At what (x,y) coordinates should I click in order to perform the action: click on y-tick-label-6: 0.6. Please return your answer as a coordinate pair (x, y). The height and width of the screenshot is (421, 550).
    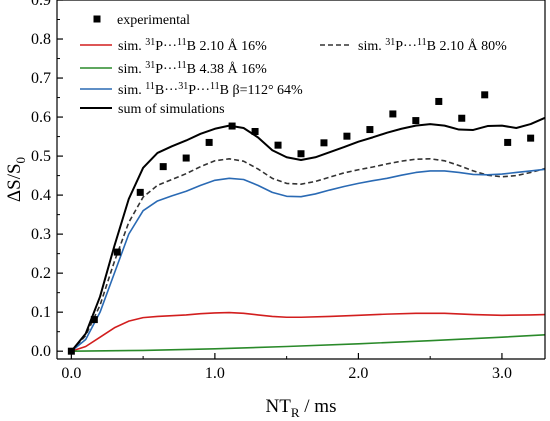
    Looking at the image, I should click on (41, 117).